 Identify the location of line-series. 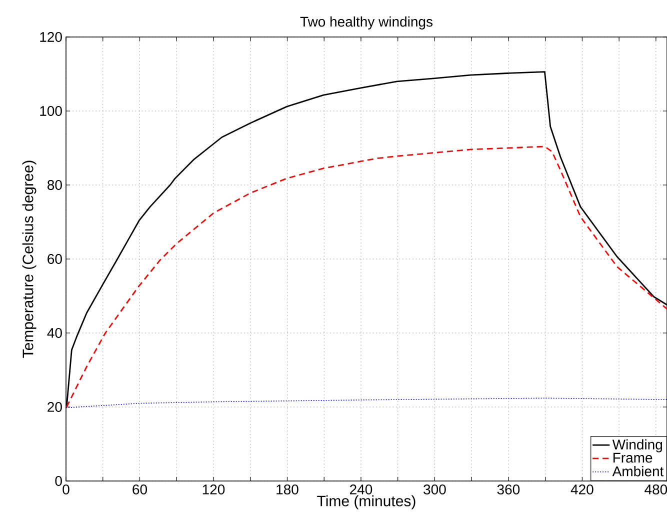
(366, 403).